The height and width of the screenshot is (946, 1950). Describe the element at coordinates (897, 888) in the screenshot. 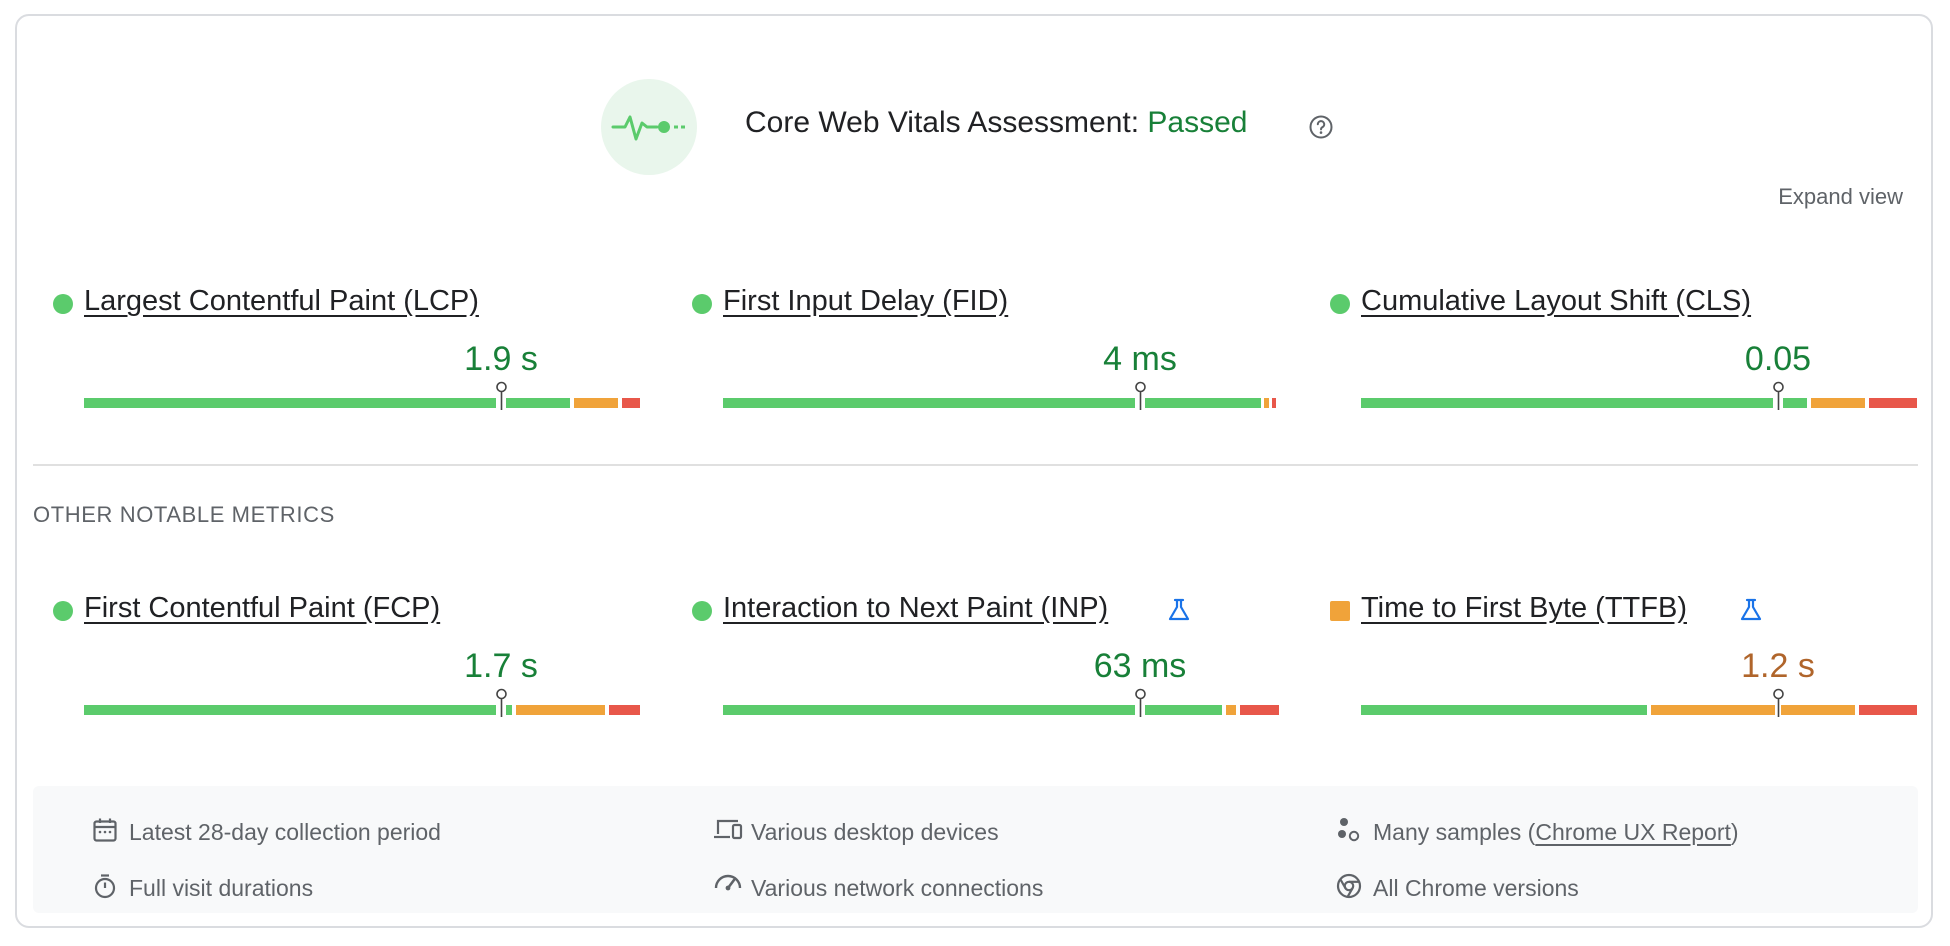

I see `network-text: Various network connections` at that location.